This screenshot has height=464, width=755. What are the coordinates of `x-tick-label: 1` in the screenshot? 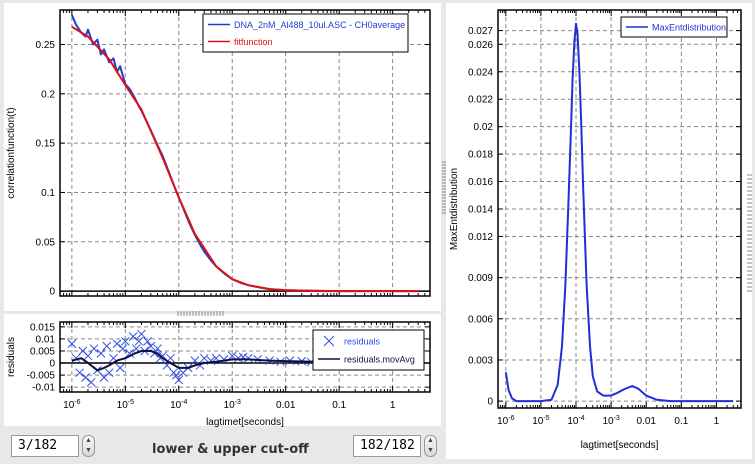 It's located at (717, 421).